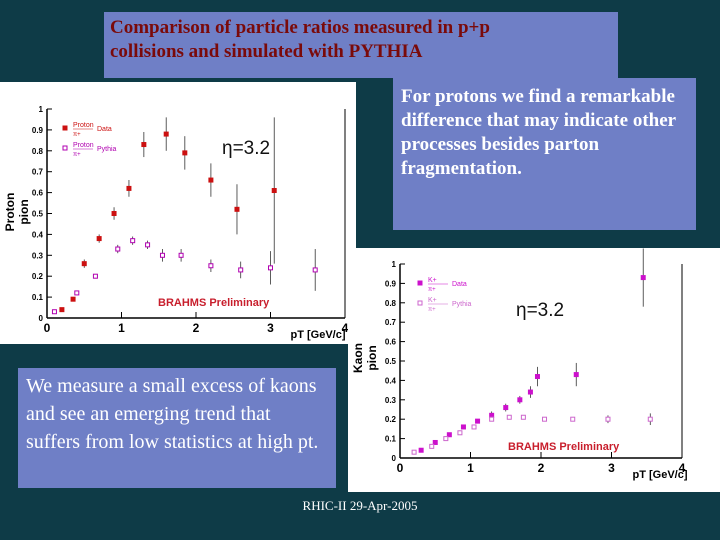  I want to click on x-tick-label: 4, so click(345, 328).